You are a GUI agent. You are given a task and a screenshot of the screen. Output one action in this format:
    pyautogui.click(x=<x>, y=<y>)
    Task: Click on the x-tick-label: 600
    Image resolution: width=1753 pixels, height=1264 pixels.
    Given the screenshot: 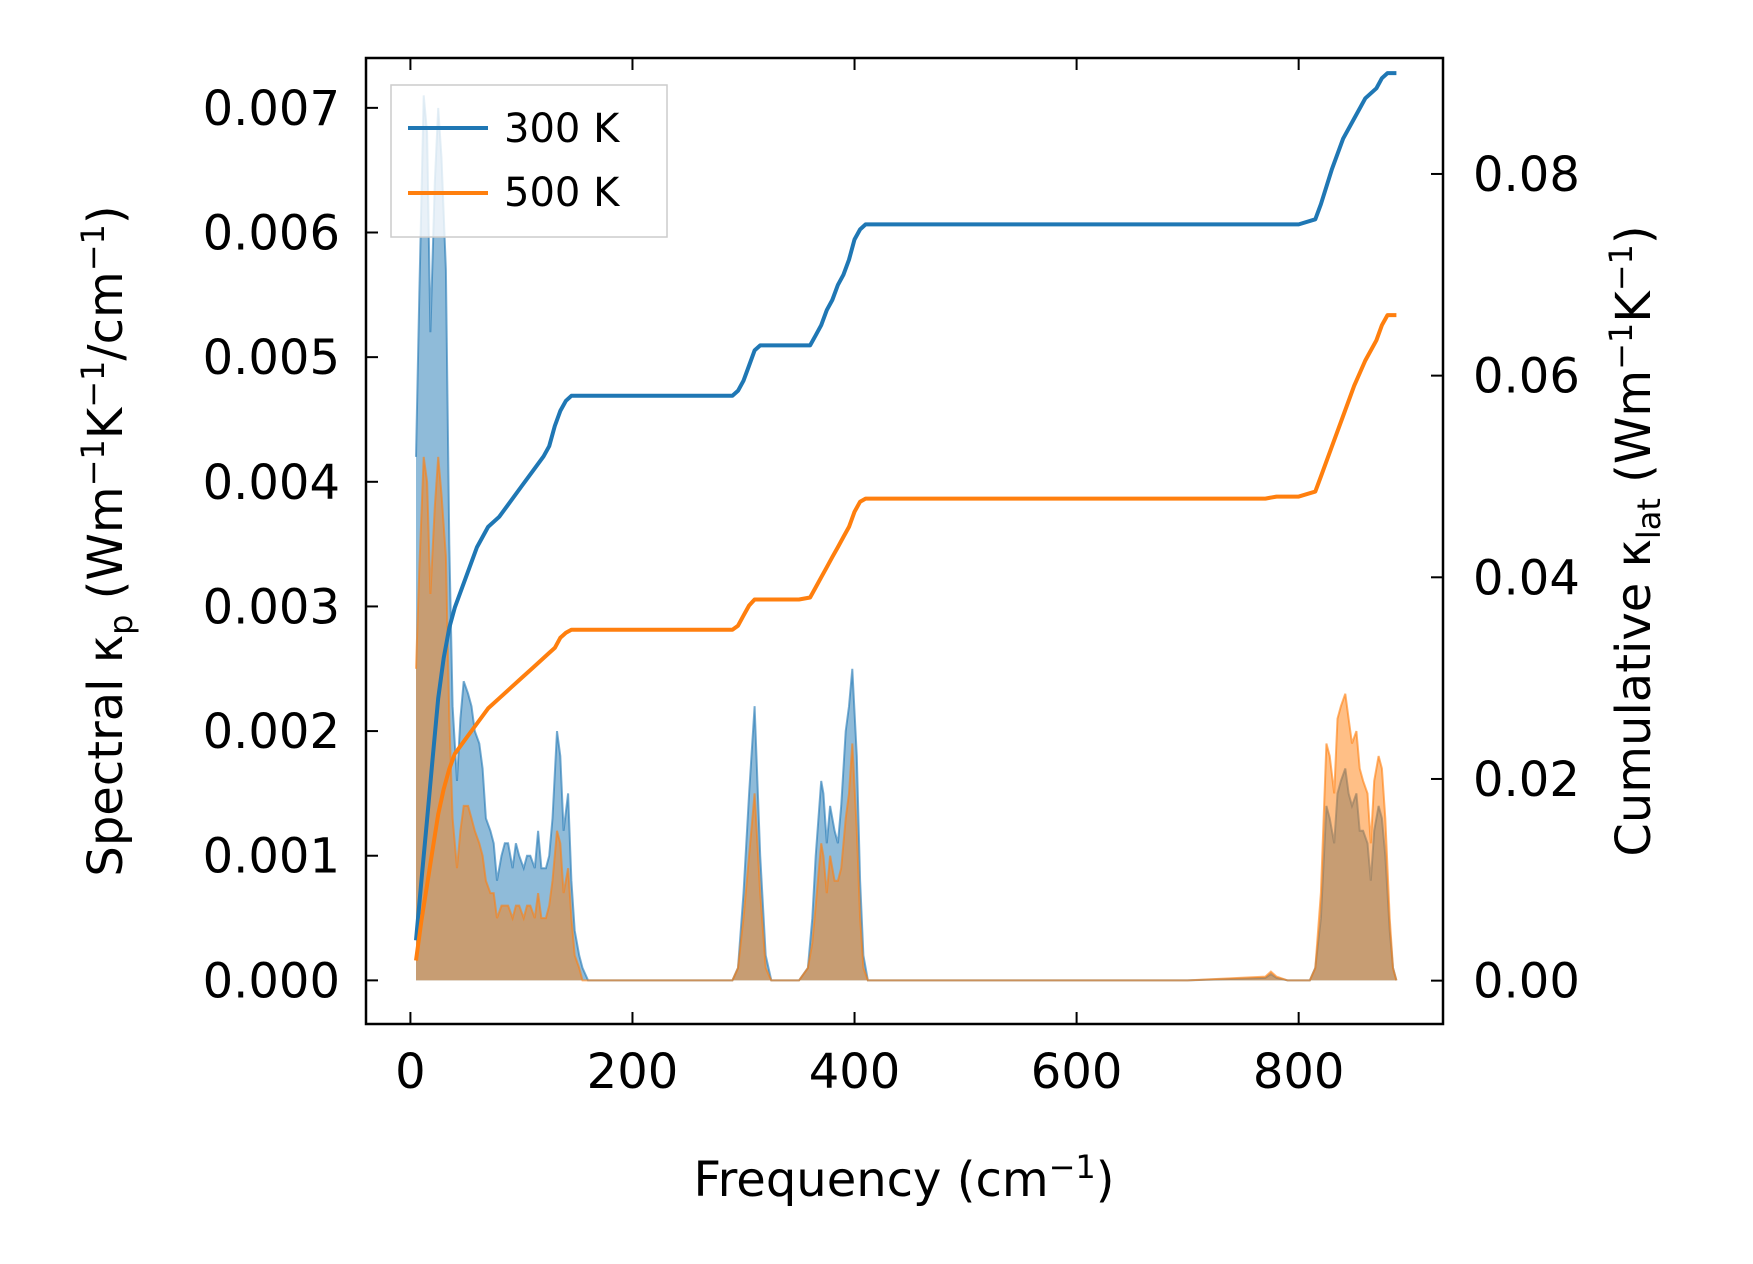 What is the action you would take?
    pyautogui.click(x=1077, y=1072)
    